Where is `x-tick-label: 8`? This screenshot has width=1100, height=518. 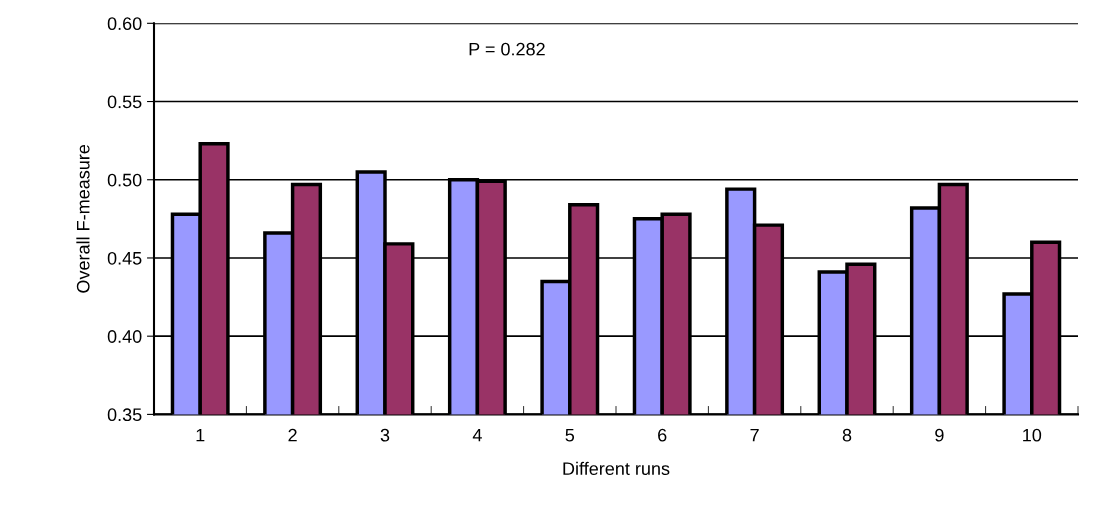 x-tick-label: 8 is located at coordinates (847, 435).